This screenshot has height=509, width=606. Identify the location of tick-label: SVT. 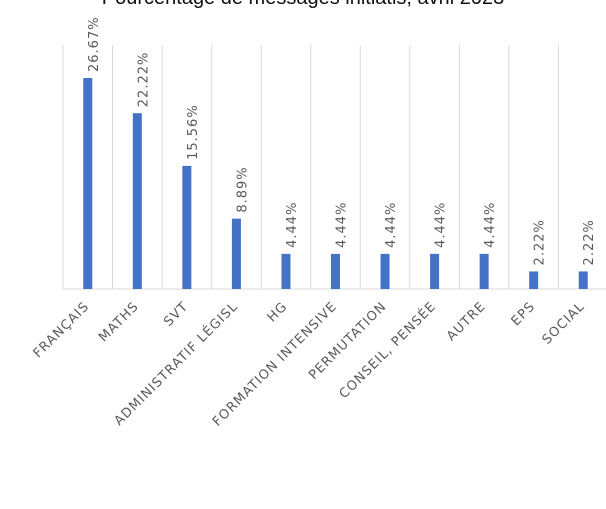
(176, 314).